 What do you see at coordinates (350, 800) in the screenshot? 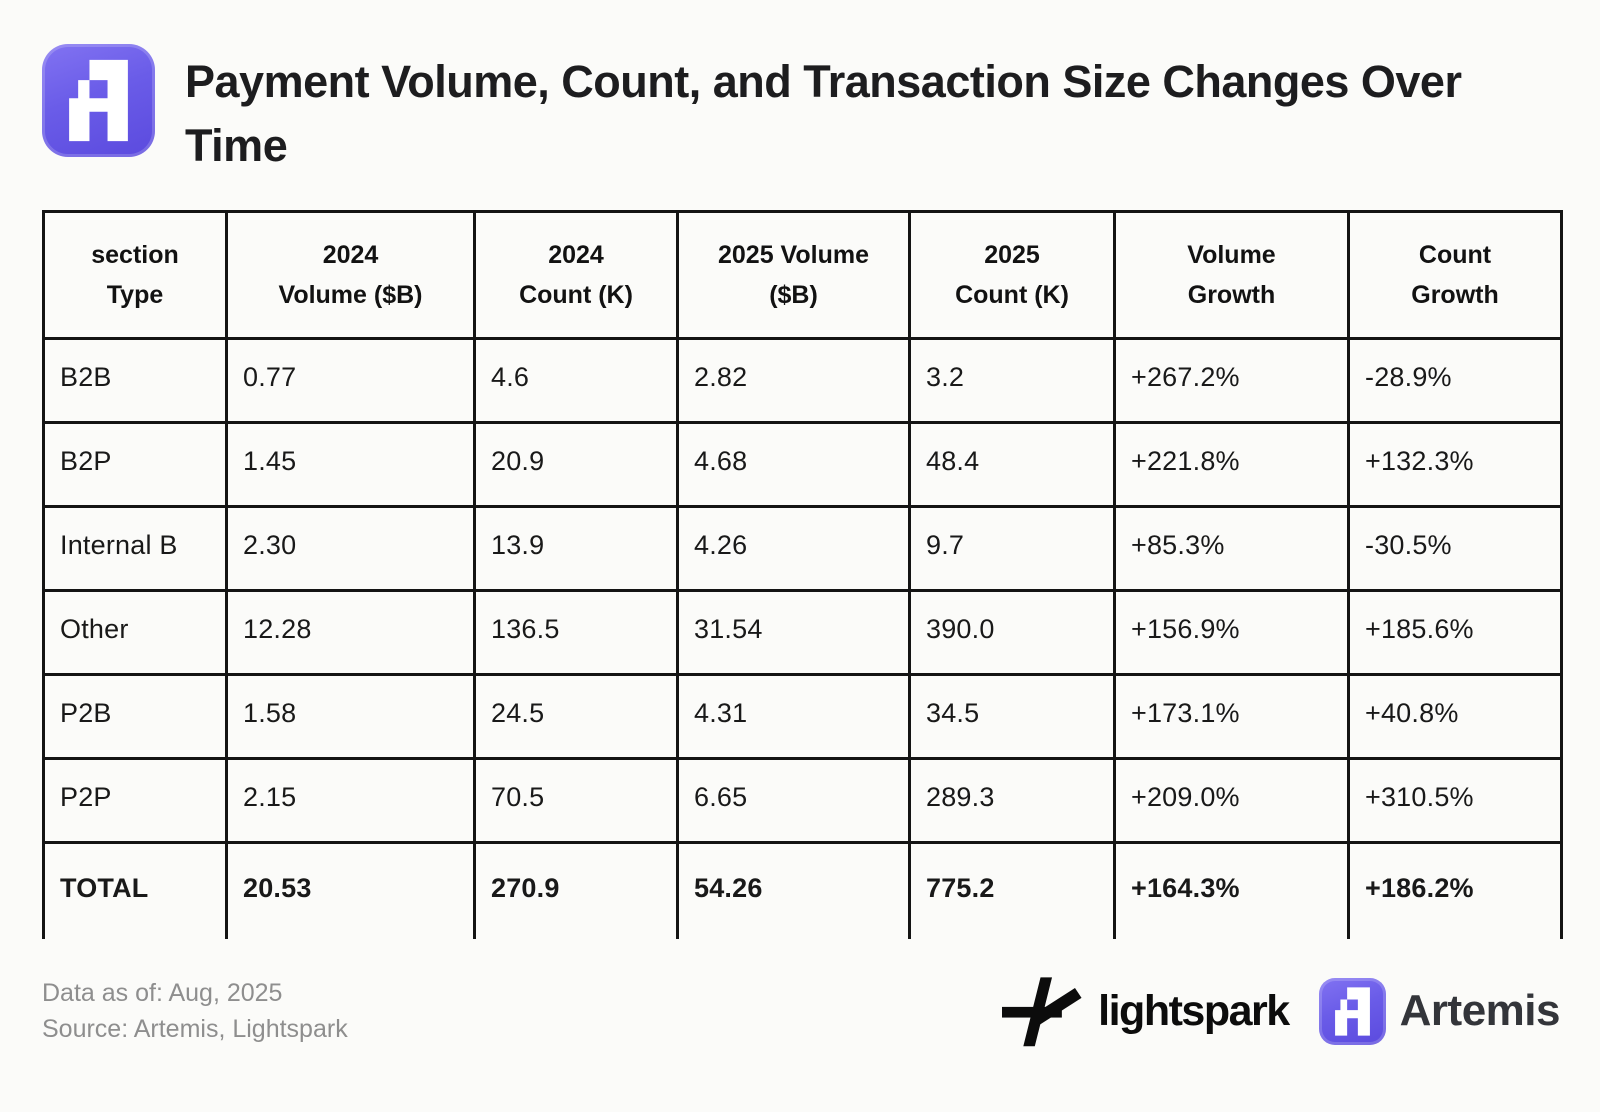
I see `table-cell: 2.15` at bounding box center [350, 800].